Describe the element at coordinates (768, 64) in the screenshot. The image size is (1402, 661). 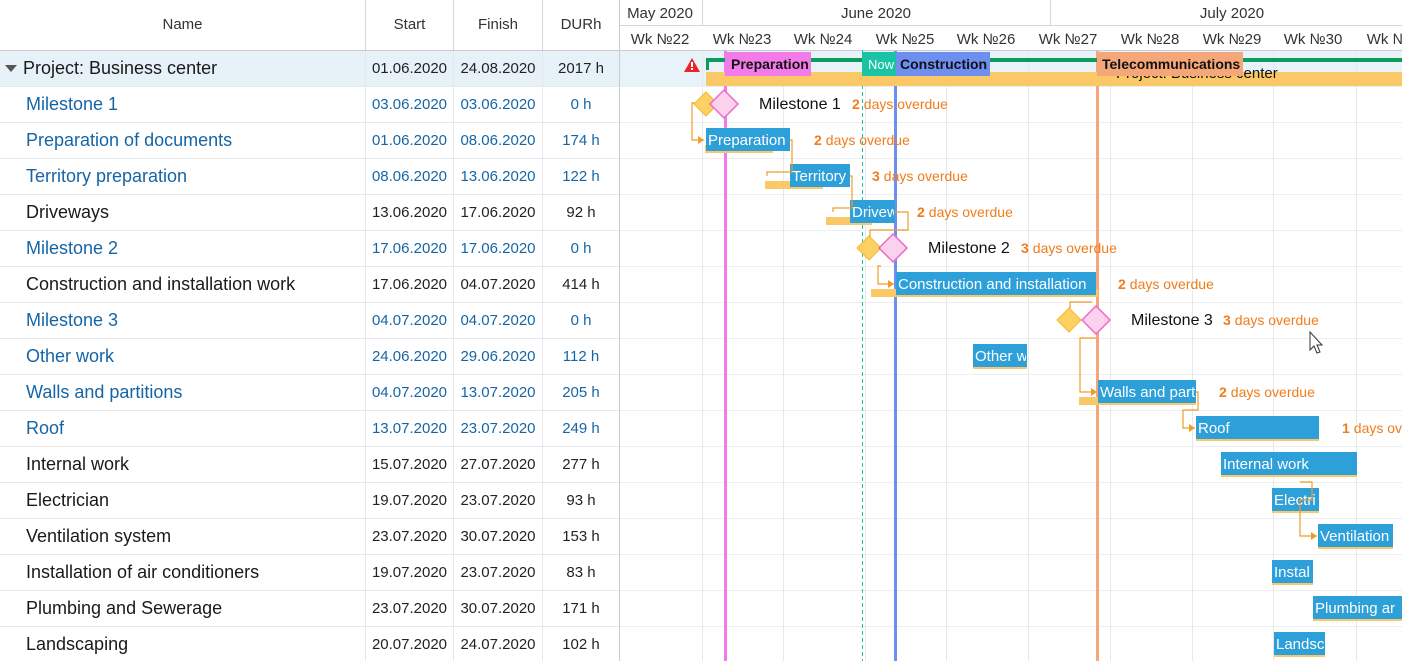
I see `preparation-marker` at that location.